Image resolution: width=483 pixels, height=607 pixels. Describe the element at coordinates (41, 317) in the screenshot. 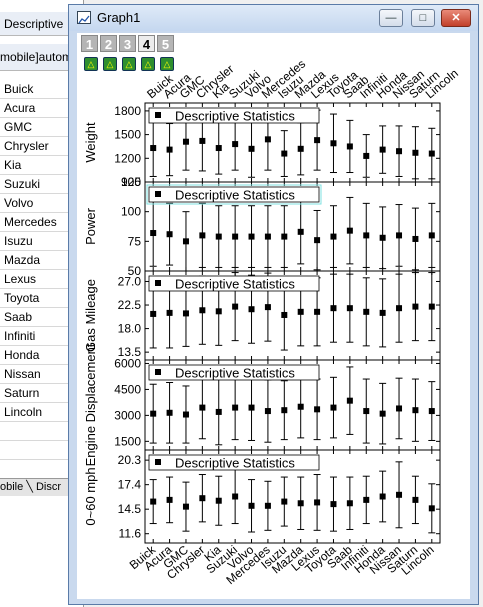

I see `worksheet-row: Saab` at that location.